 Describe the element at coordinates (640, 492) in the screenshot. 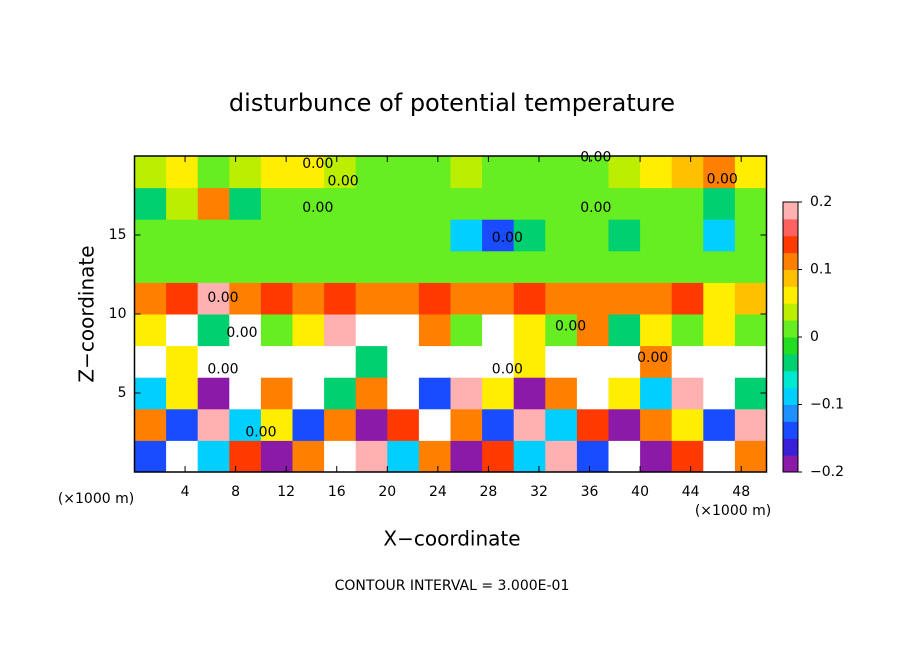

I see `x-tick-label: 40` at that location.